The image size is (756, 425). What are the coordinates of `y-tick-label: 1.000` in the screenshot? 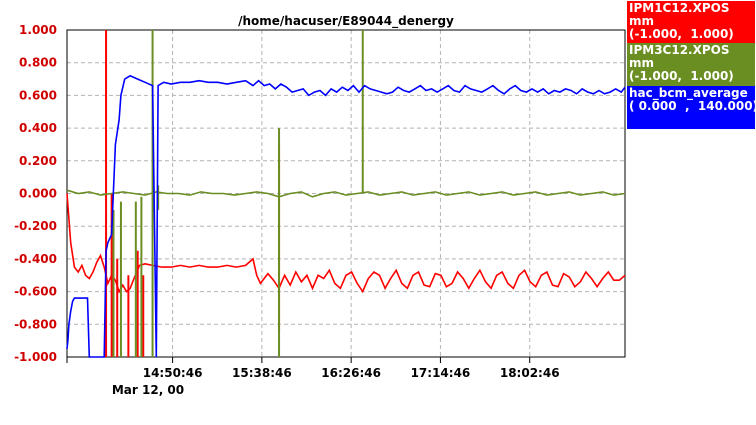 It's located at (38, 30).